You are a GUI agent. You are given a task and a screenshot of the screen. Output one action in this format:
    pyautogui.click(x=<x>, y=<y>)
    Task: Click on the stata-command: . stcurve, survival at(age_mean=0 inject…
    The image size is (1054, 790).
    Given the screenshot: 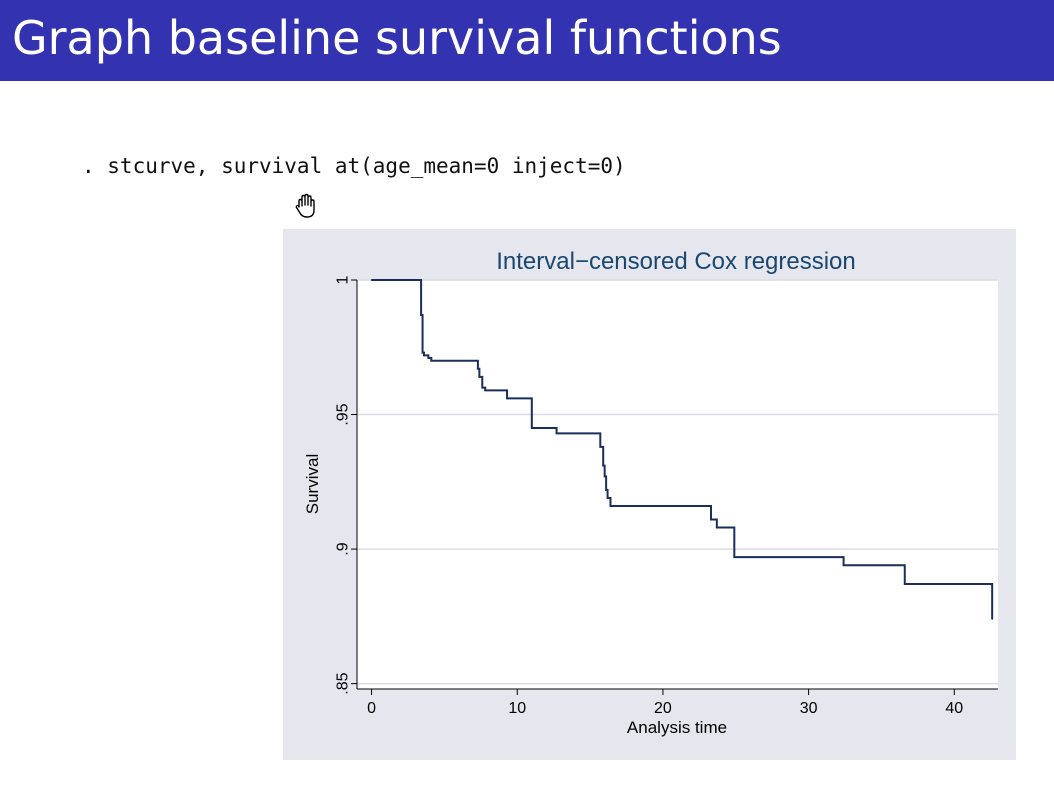 What is the action you would take?
    pyautogui.click(x=354, y=166)
    